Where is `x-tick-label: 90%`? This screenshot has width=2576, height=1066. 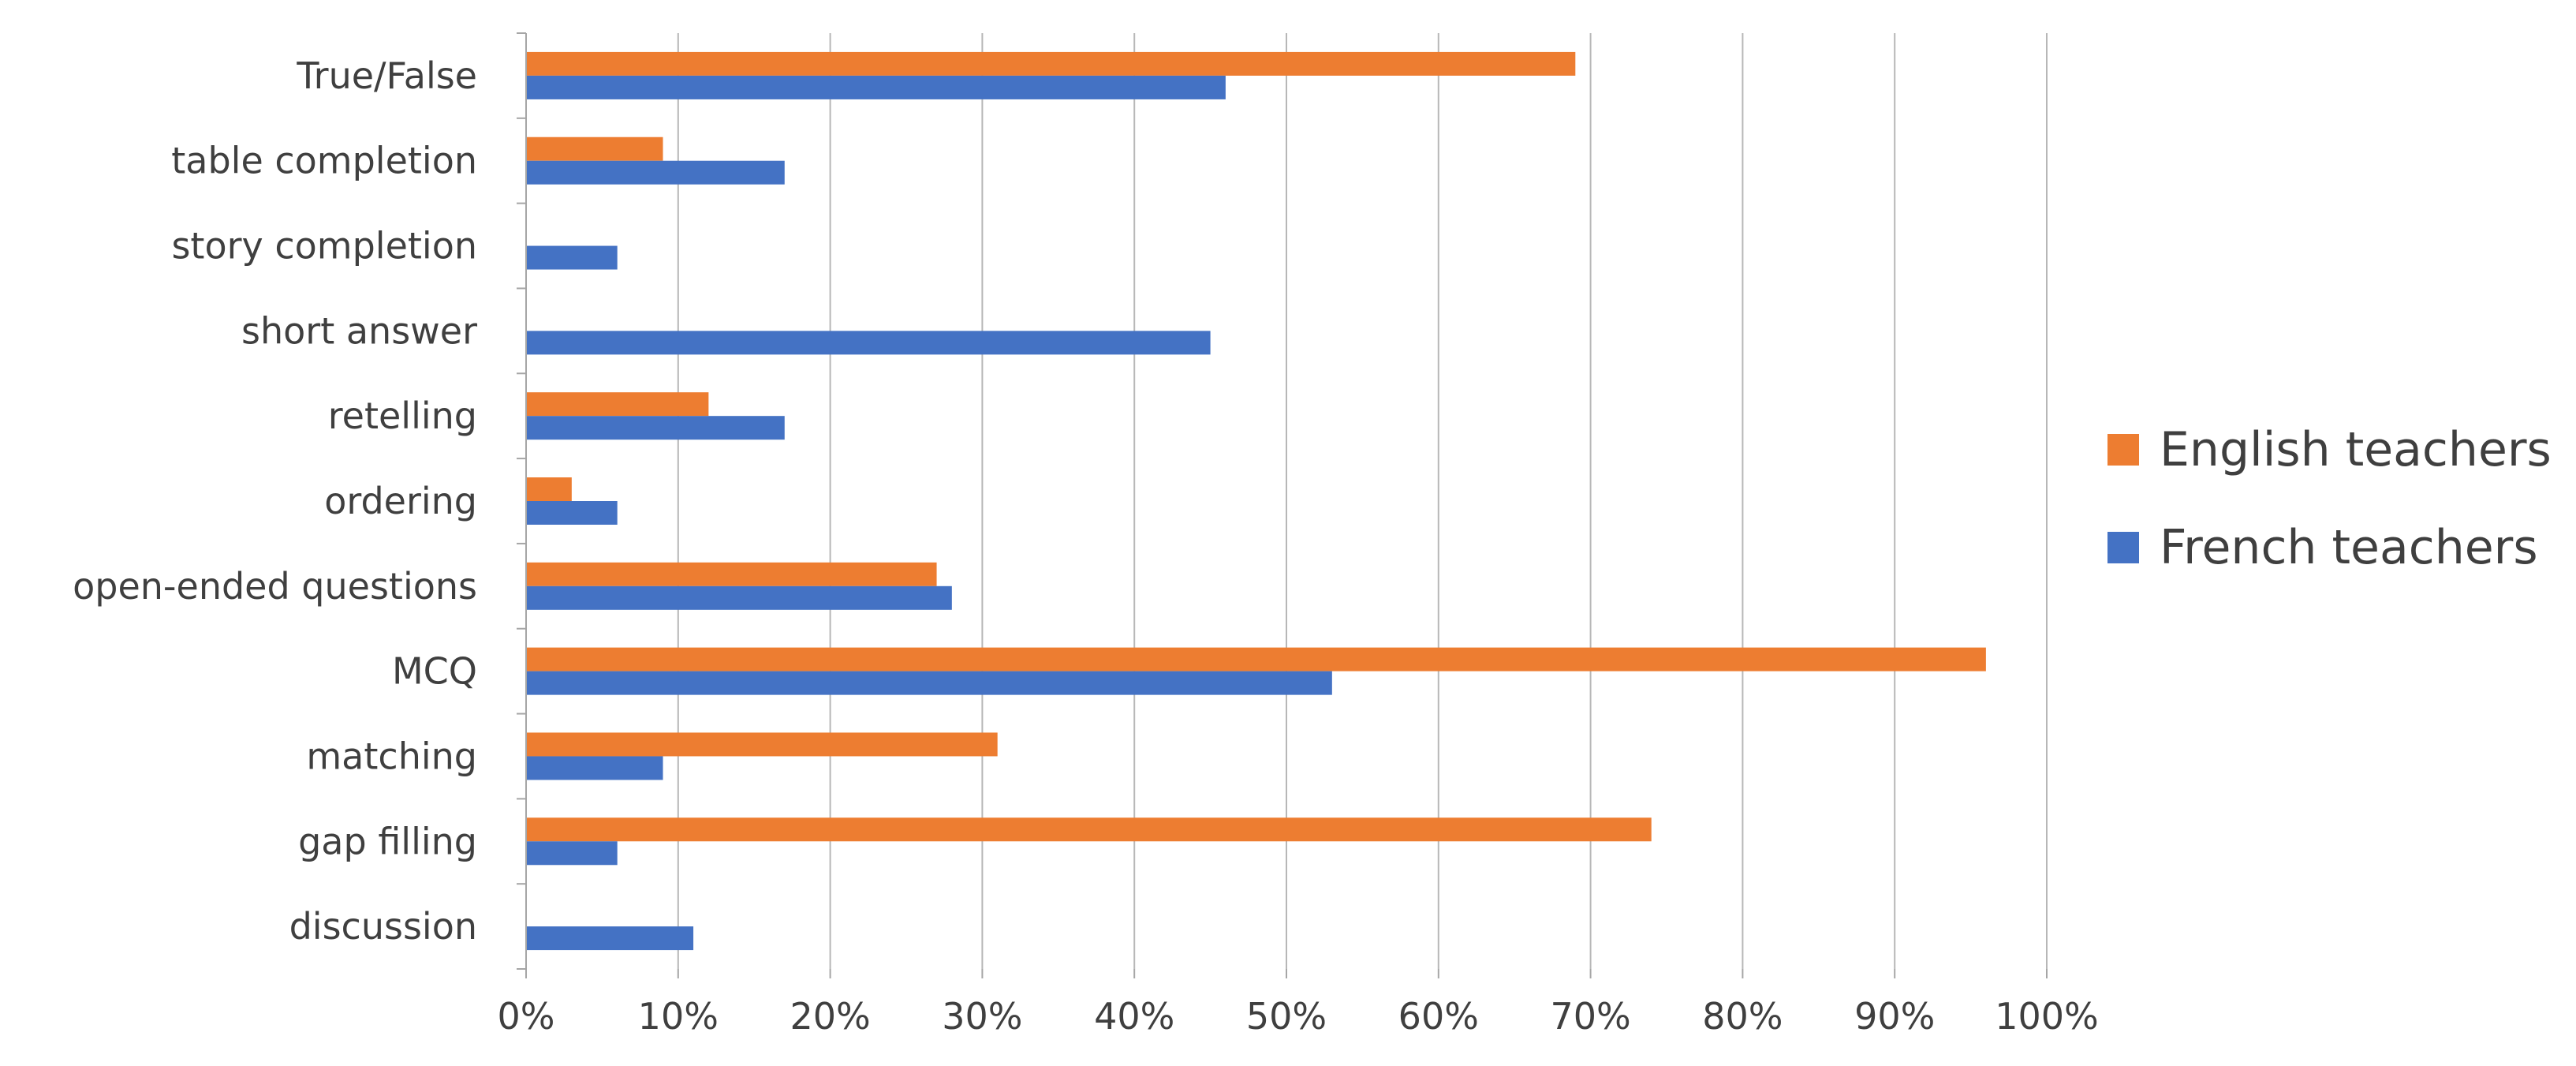
x-tick-label: 90% is located at coordinates (1894, 1016).